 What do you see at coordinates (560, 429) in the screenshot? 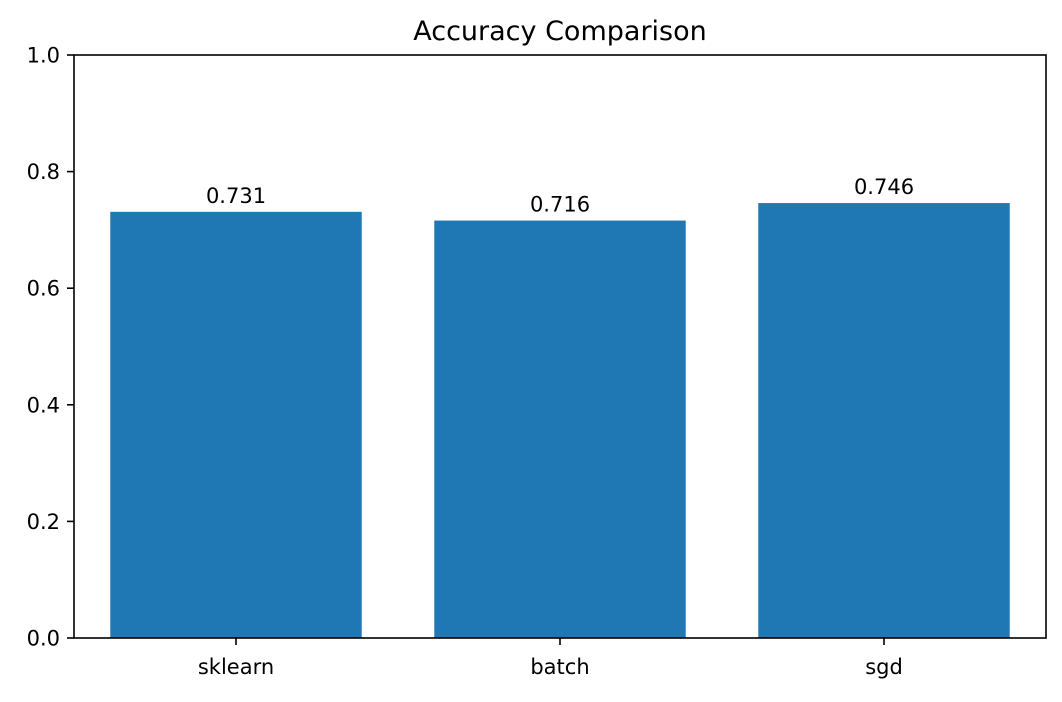
I see `bar-batch` at bounding box center [560, 429].